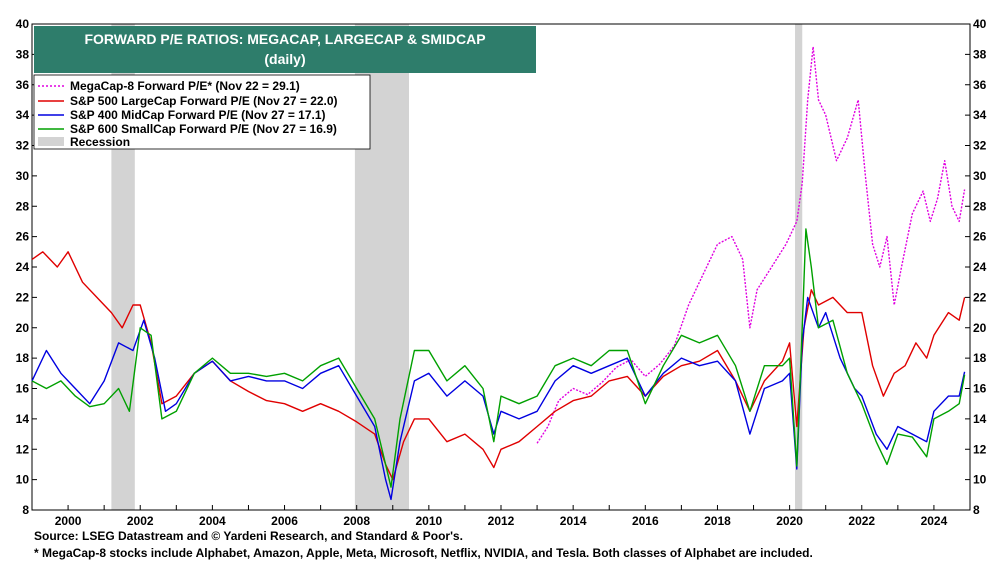 This screenshot has width=1004, height=565. I want to click on title-background, so click(285, 49).